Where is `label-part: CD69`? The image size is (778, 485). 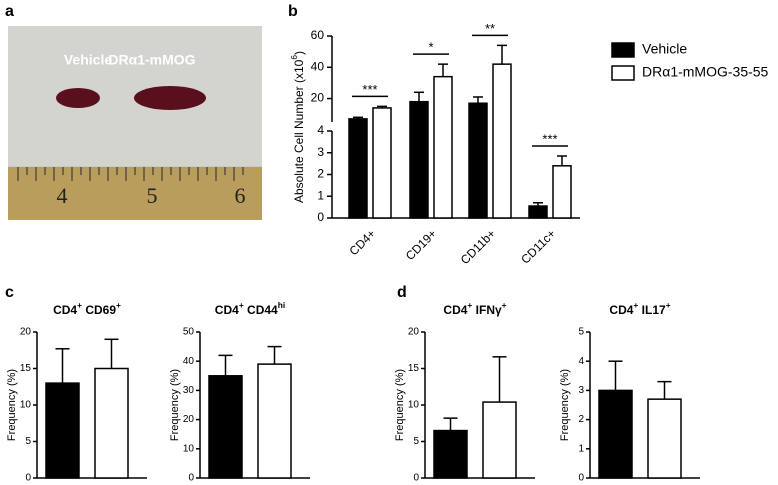
label-part: CD69 is located at coordinates (99, 310).